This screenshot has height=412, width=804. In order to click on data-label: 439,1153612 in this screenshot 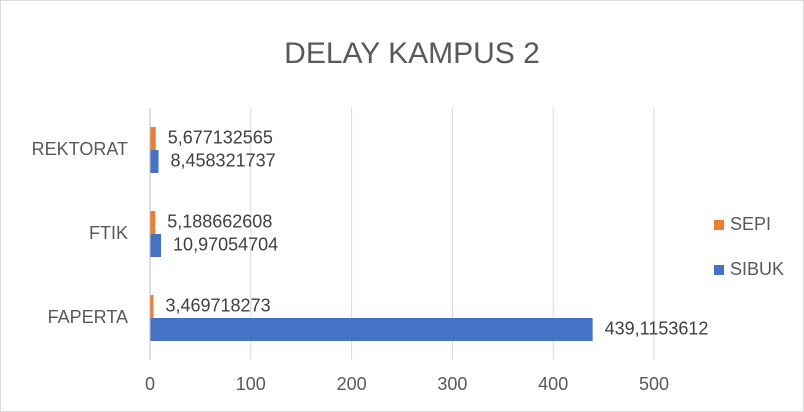, I will do `click(657, 328)`.